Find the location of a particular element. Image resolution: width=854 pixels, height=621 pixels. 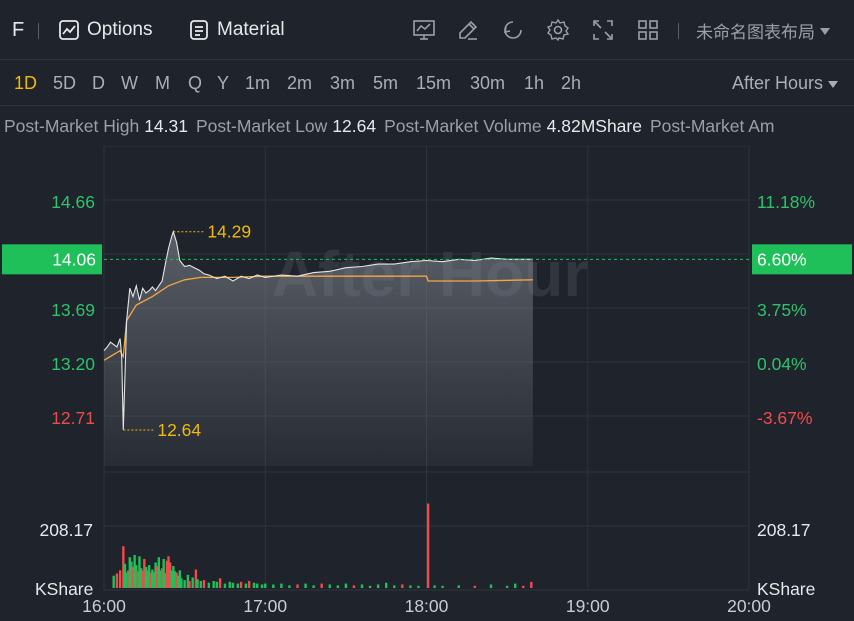

period-bar: 1D 5D D W M Q Y 1m 2m 3m 5m 15m 30m 1h 2h After Hours is located at coordinates (427, 83).